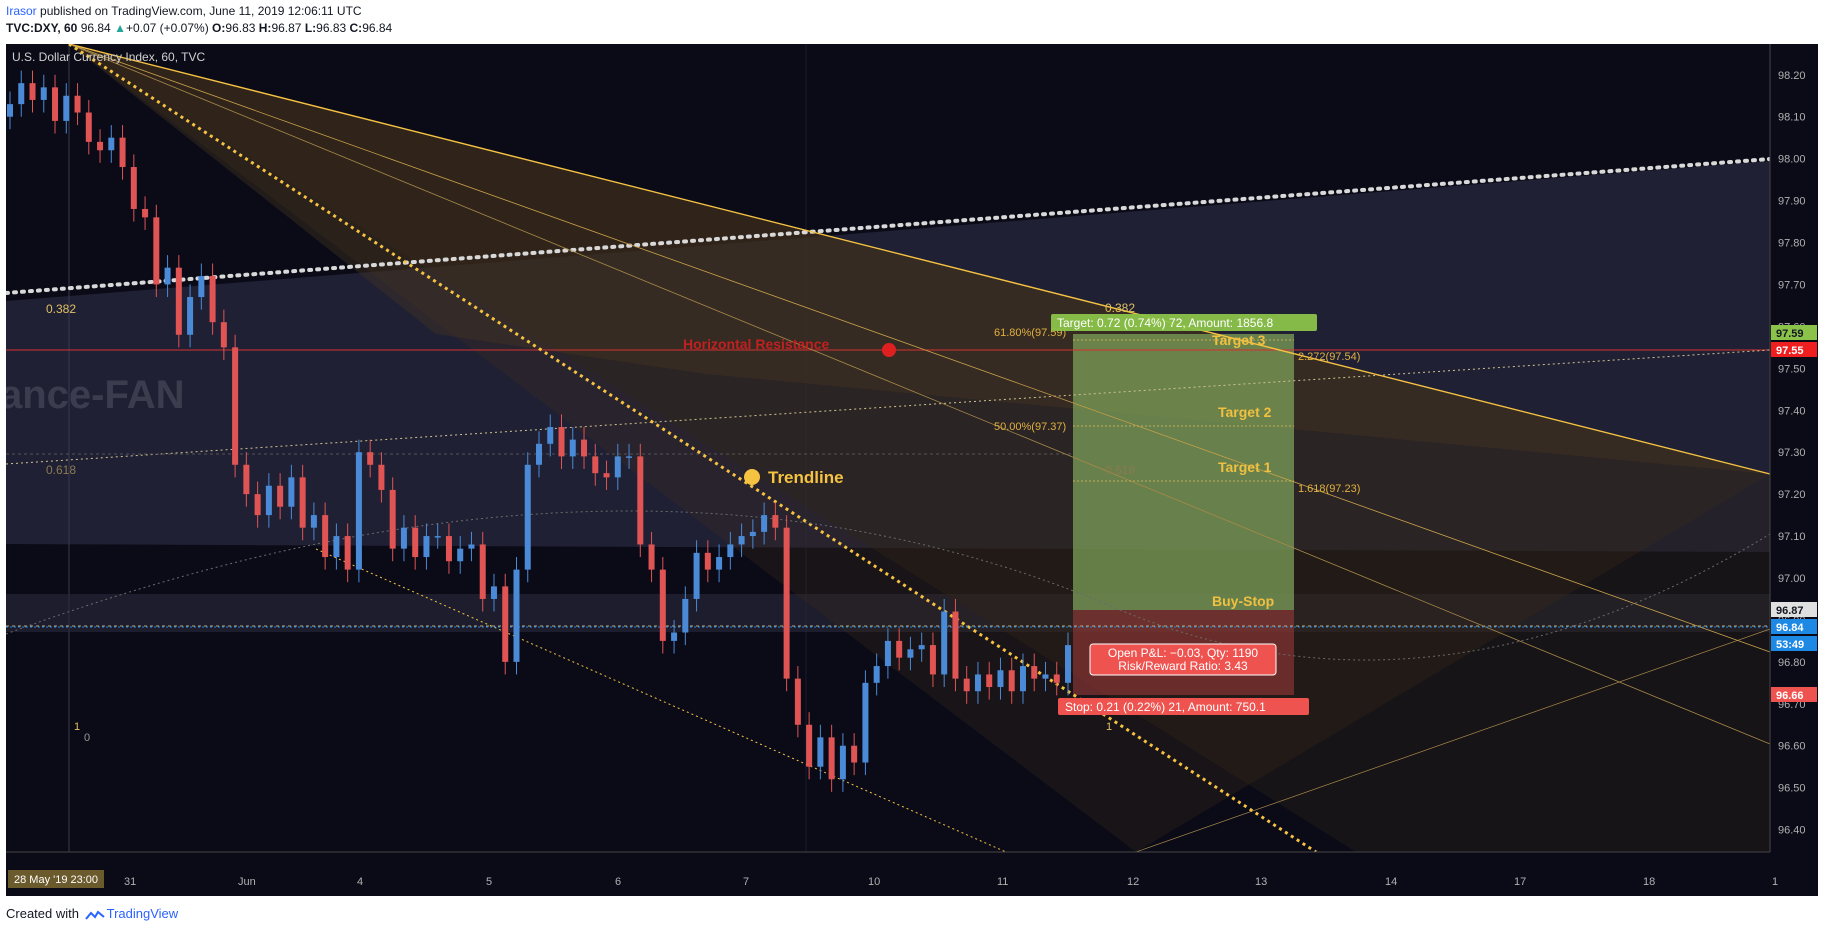 Image resolution: width=1828 pixels, height=930 pixels. I want to click on time-tick-label: 1, so click(1775, 882).